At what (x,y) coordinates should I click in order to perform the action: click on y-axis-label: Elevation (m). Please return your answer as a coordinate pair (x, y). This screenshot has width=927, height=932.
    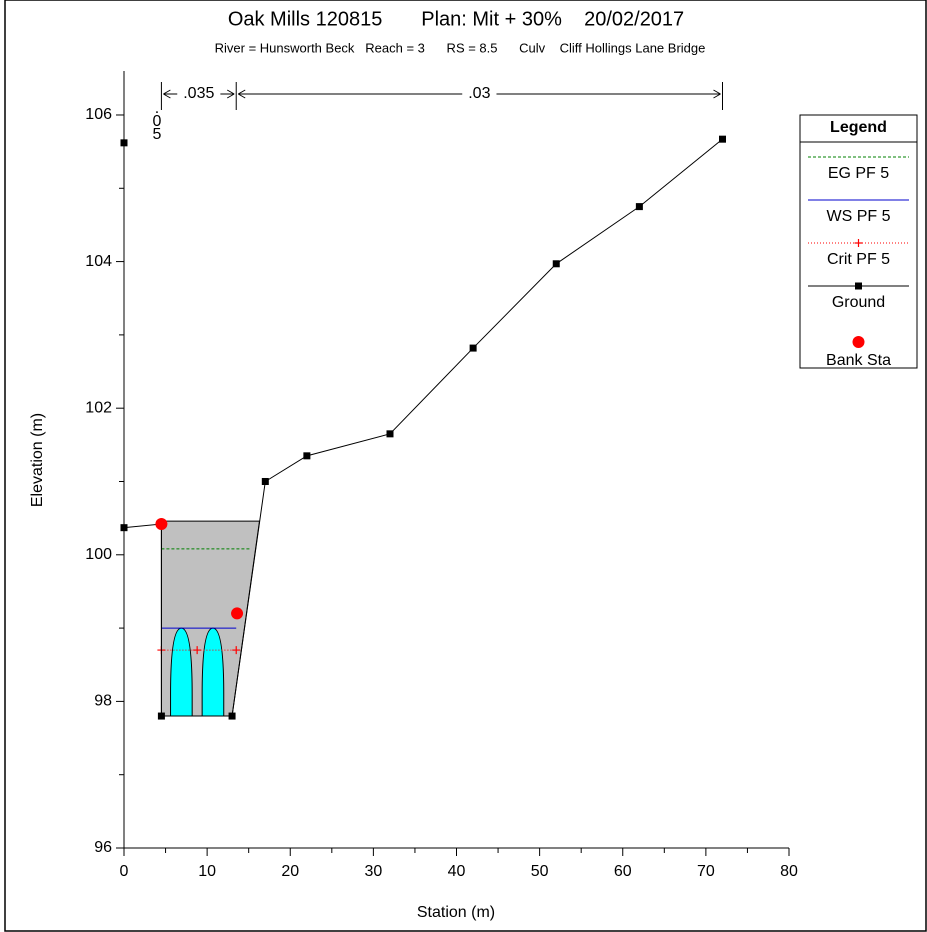
    Looking at the image, I should click on (37, 460).